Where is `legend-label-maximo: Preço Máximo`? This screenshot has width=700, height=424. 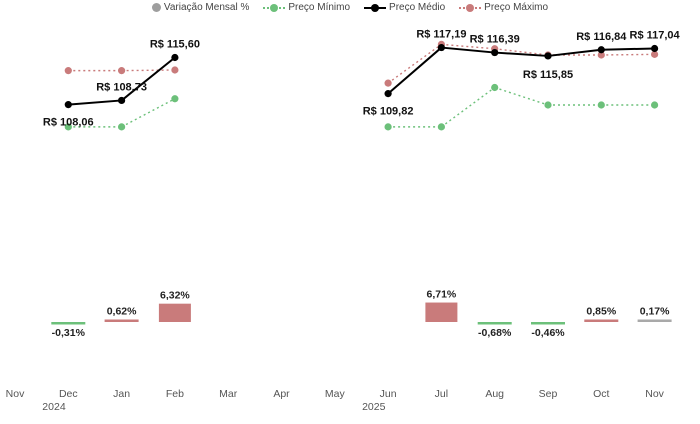 legend-label-maximo: Preço Máximo is located at coordinates (516, 7).